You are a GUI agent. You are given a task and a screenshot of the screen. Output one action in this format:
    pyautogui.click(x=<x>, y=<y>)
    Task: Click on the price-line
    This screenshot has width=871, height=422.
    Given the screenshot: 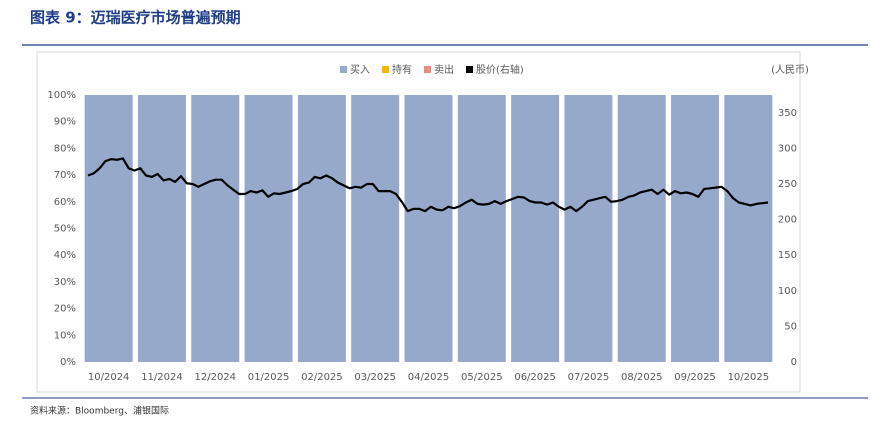 What is the action you would take?
    pyautogui.click(x=428, y=185)
    